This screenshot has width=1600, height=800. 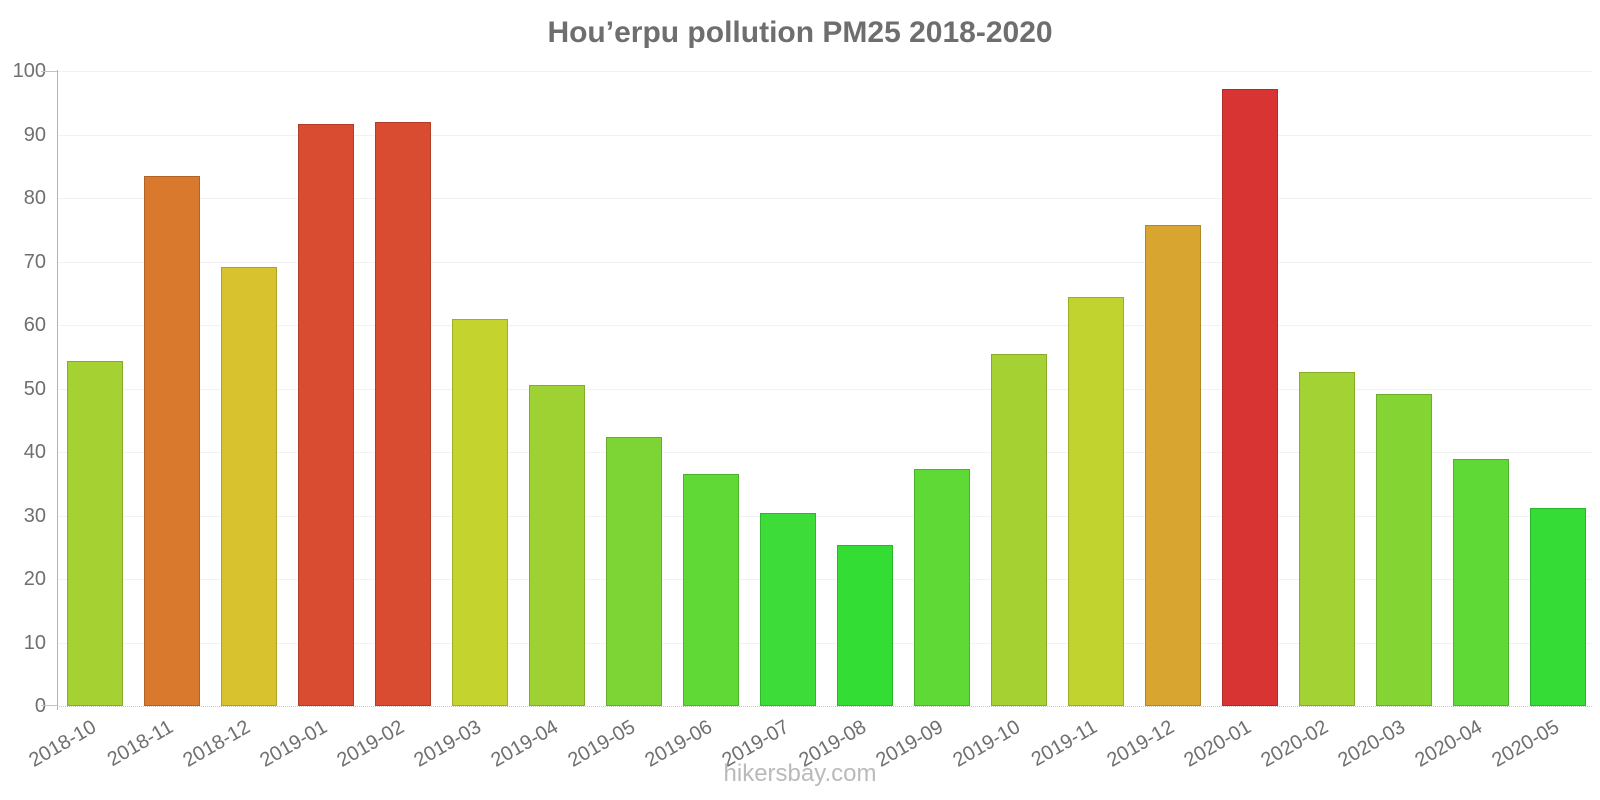 What do you see at coordinates (800, 773) in the screenshot?
I see `watermark-text: hikersbay.com` at bounding box center [800, 773].